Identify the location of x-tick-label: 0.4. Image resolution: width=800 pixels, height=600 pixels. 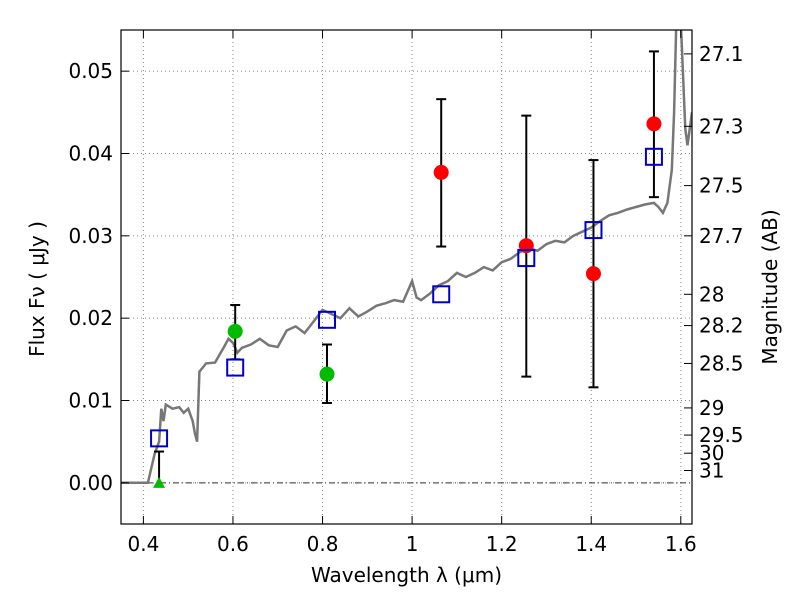
(143, 544).